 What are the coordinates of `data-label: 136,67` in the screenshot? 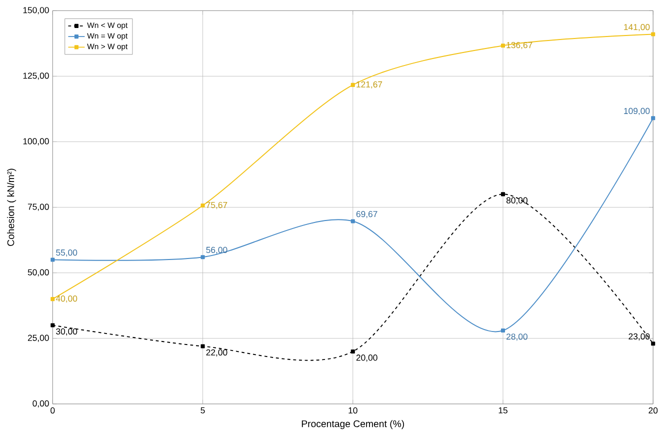 It's located at (519, 46).